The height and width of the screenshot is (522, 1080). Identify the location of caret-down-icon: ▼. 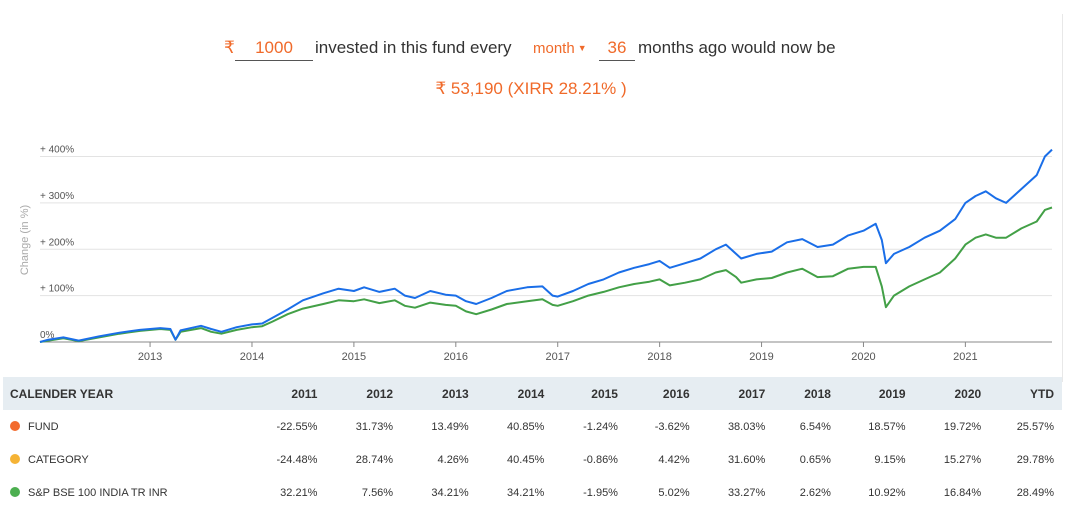
(582, 48).